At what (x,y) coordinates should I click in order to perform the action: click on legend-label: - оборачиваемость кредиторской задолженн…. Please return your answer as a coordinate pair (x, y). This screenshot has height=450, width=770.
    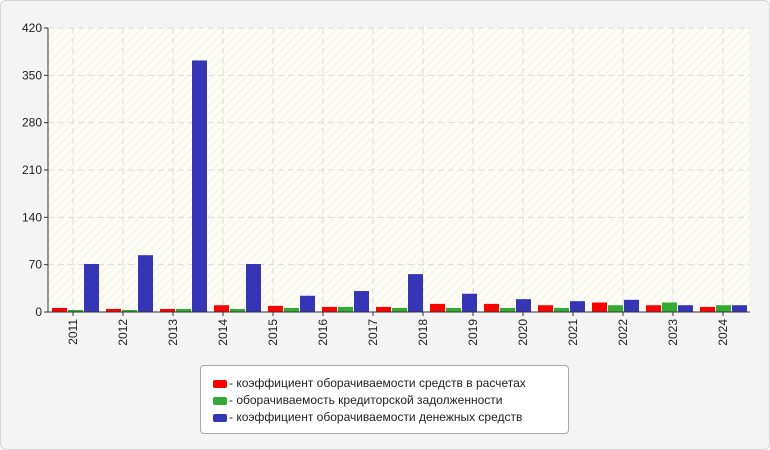
    Looking at the image, I should click on (366, 400).